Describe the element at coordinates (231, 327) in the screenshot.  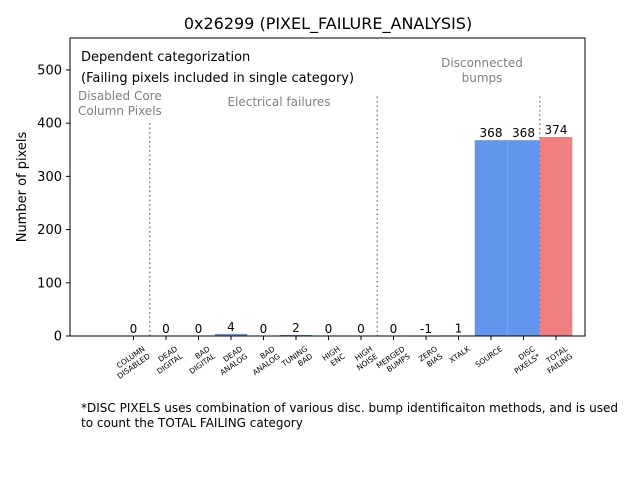
I see `data-label-3: 4` at that location.